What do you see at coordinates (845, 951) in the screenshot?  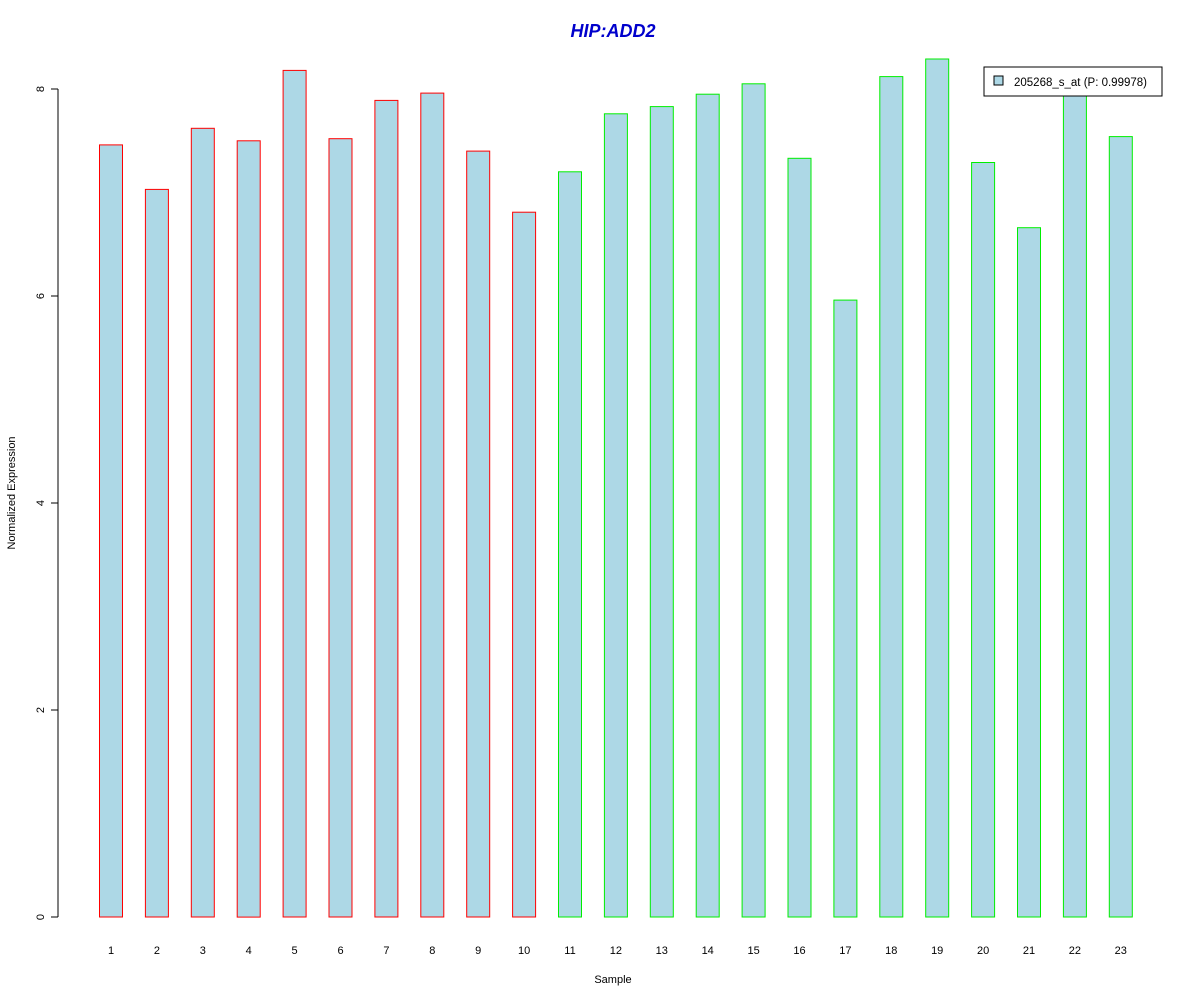 I see `x-tick-label: 17` at bounding box center [845, 951].